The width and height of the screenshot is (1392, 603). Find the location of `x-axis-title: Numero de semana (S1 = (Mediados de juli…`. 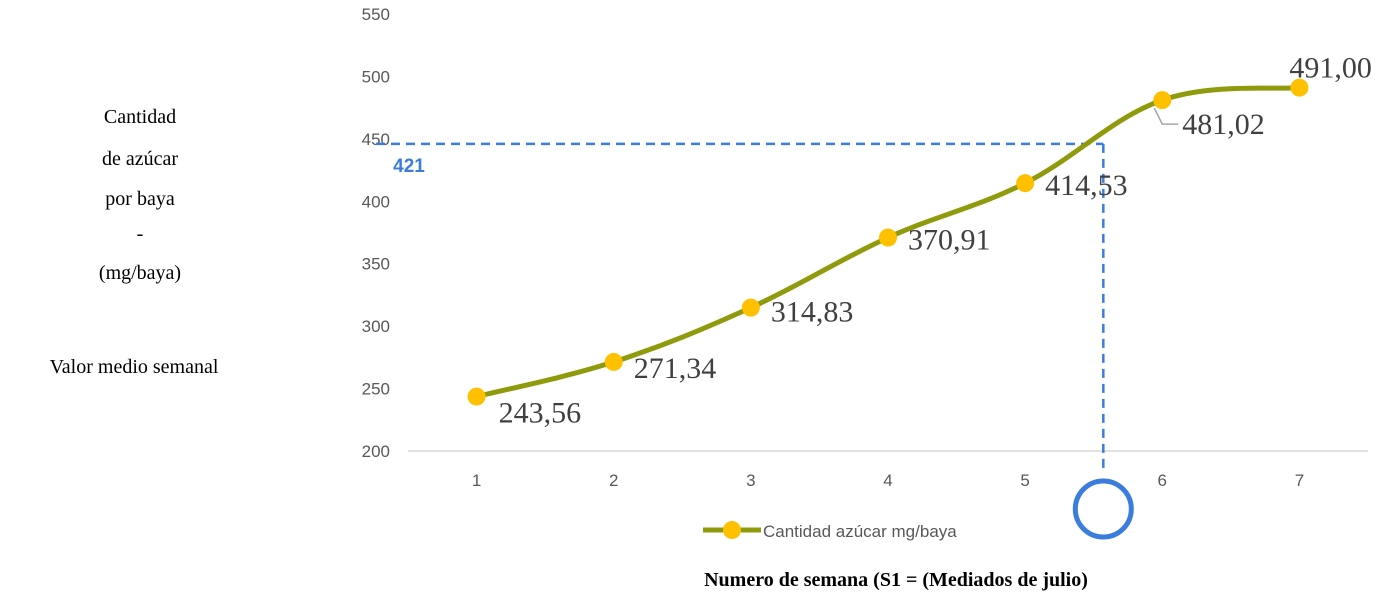

x-axis-title: Numero de semana (S1 = (Mediados de juli… is located at coordinates (896, 580).